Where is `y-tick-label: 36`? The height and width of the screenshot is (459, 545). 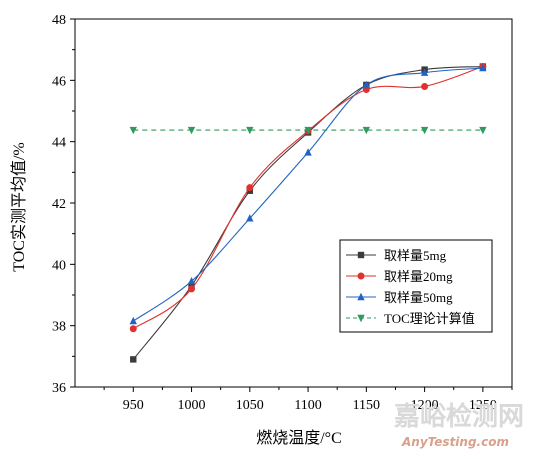
y-tick-label: 36 is located at coordinates (59, 388).